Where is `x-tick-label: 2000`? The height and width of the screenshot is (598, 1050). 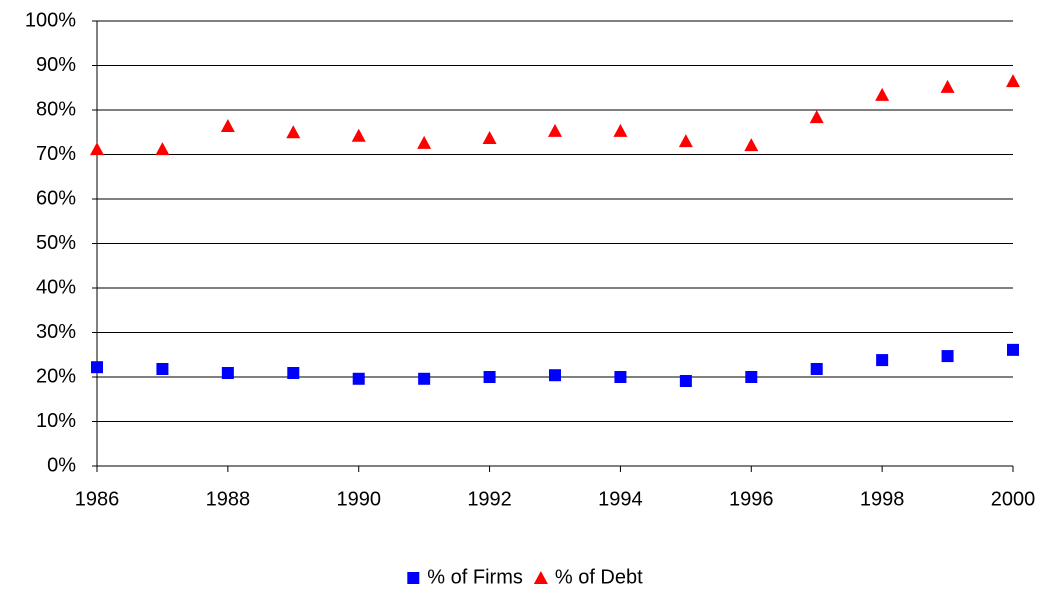
x-tick-label: 2000 is located at coordinates (1013, 499).